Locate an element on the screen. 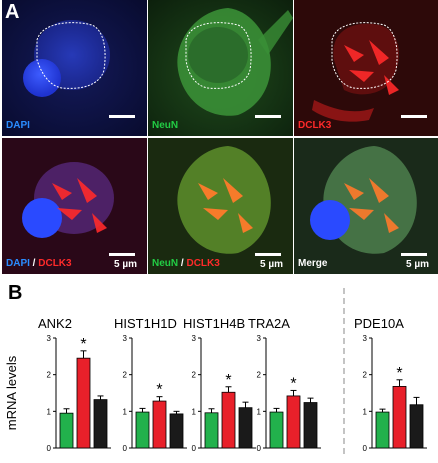 The image size is (438, 463). channel-label: NeuN / DCLK3 is located at coordinates (186, 263).